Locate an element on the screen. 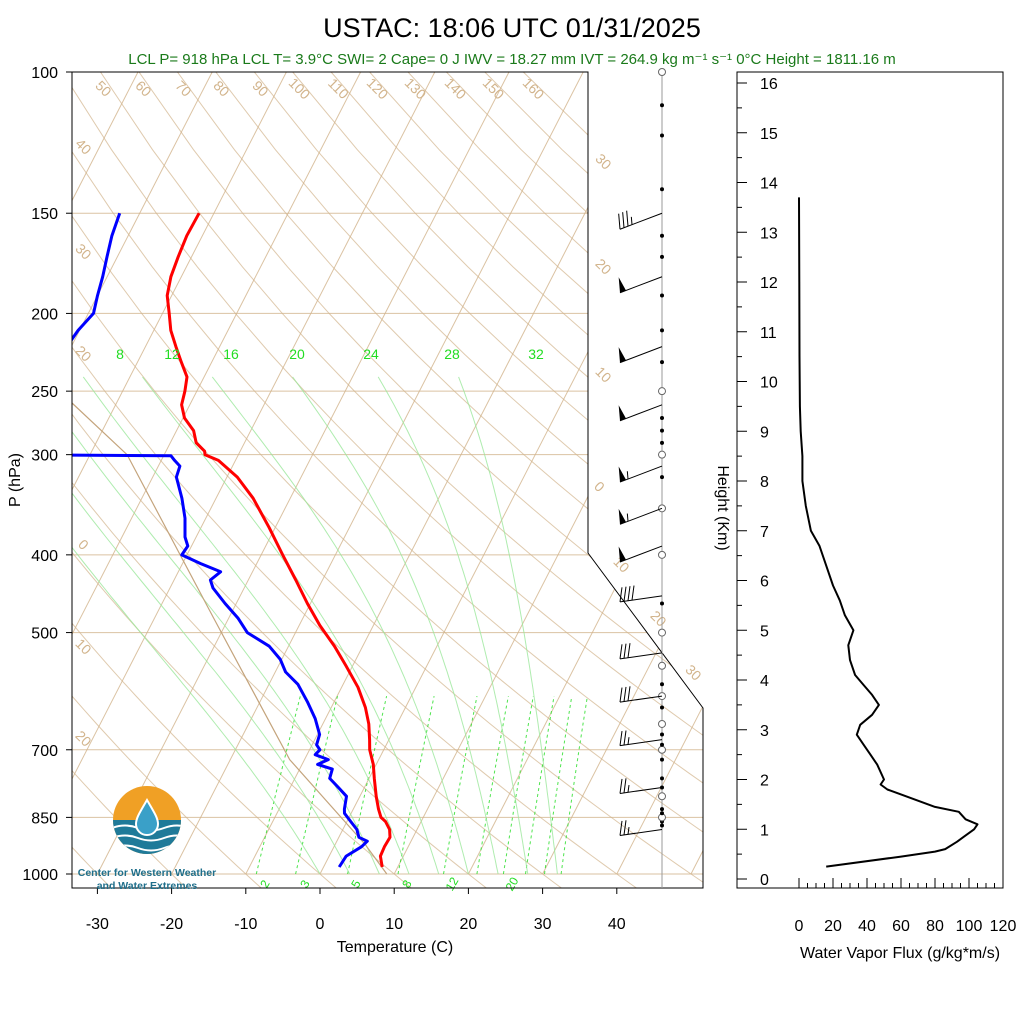  y-tick-label: 700 is located at coordinates (44, 751).